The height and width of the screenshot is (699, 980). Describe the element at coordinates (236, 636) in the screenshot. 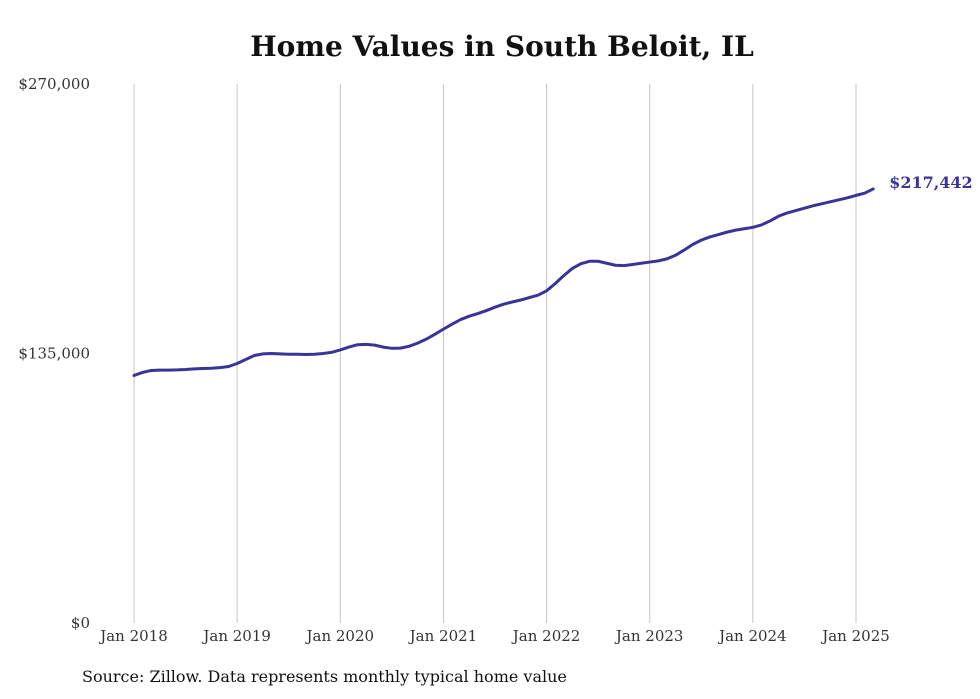

I see `x-tick-label: Jan 2019` at that location.